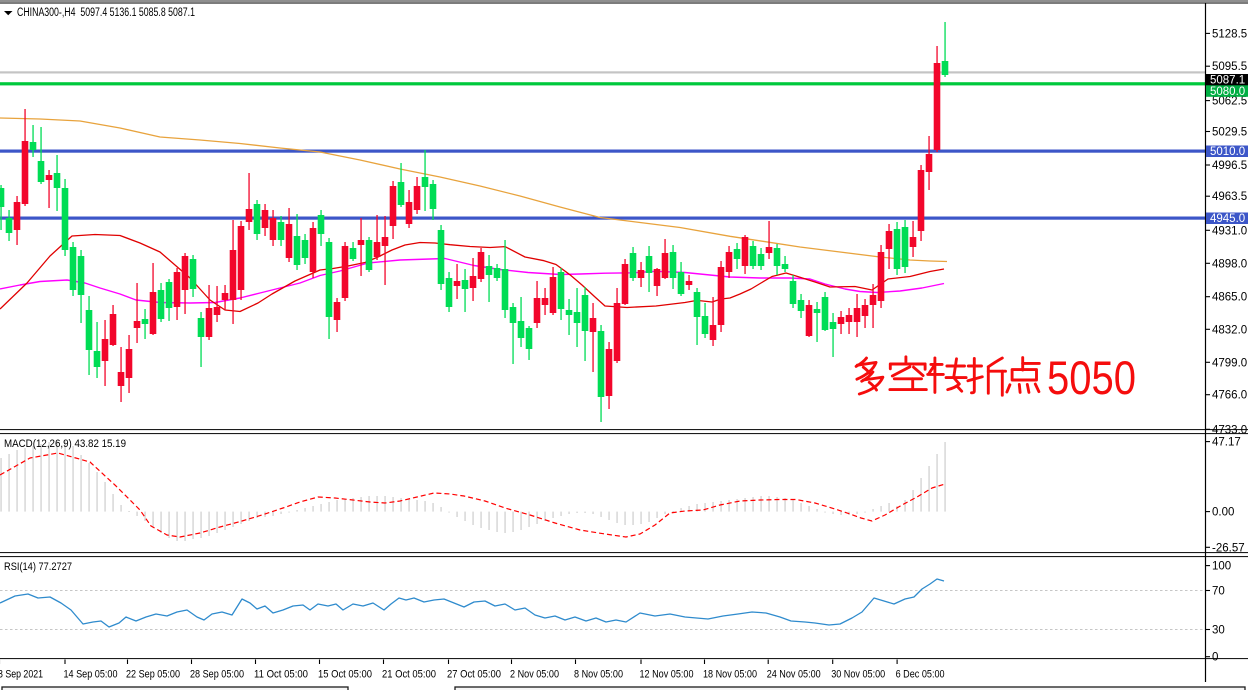  I want to click on svg-text:CHINA300-,H4 5097.4 5136.1 50: CHINA300-,H4 5097.4 5136.1 5085.8 5087.1, so click(106, 13).